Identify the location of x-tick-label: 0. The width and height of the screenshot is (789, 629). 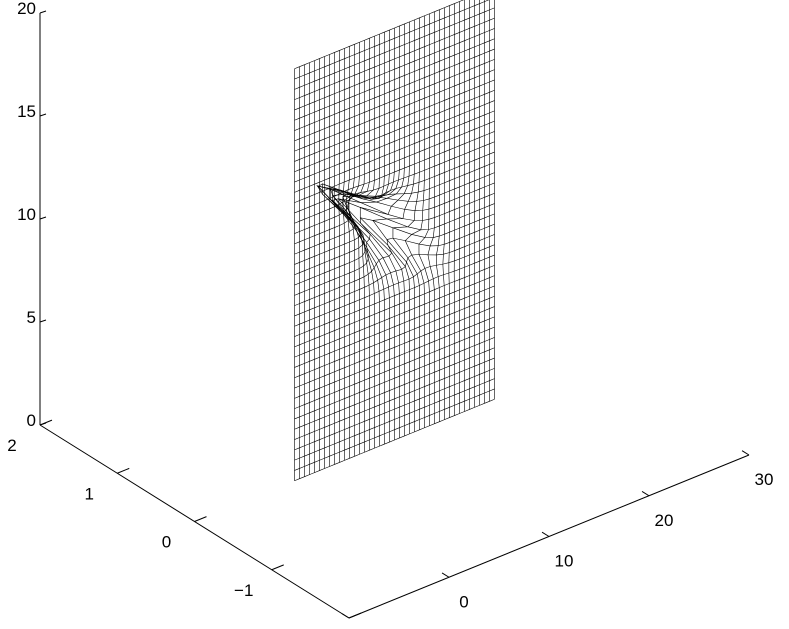
(463, 601).